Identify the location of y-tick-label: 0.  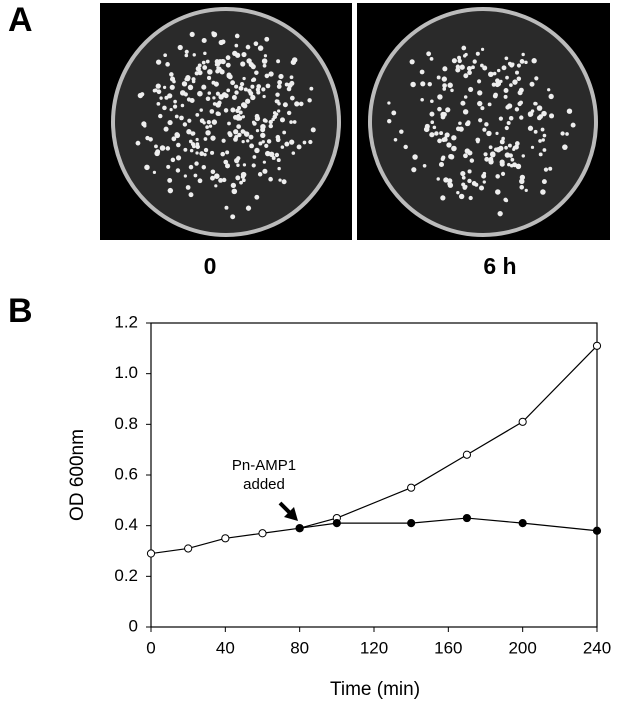
(133, 625).